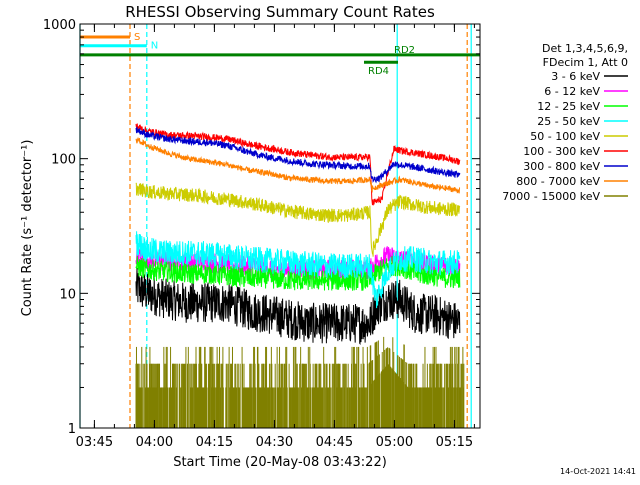 Image resolution: width=640 pixels, height=485 pixels. What do you see at coordinates (67, 294) in the screenshot?
I see `y-tick-label: 10` at bounding box center [67, 294].